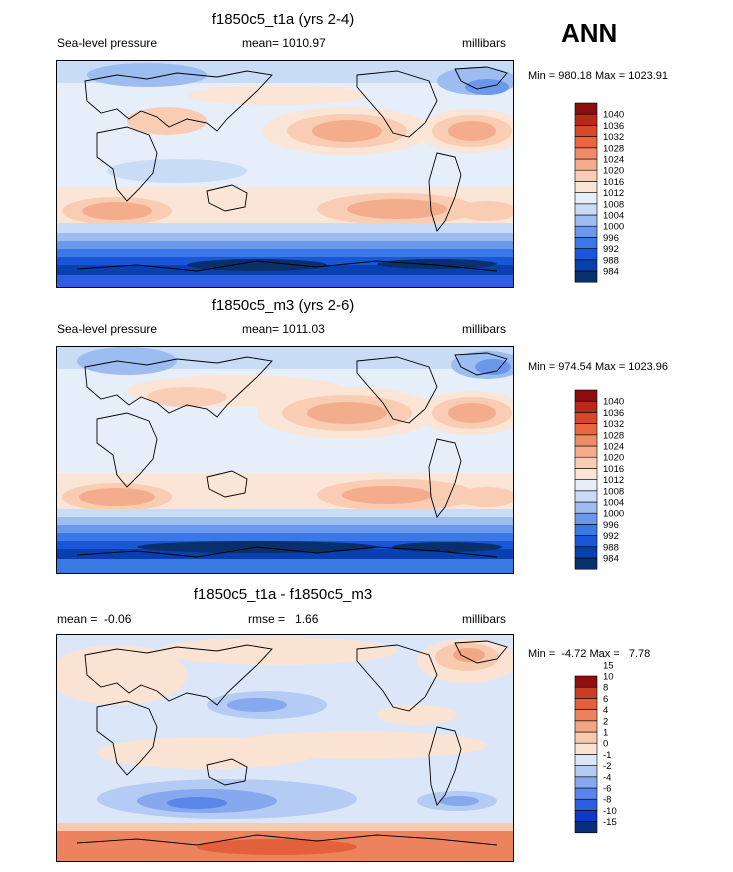 This screenshot has height=872, width=733. Describe the element at coordinates (611, 249) in the screenshot. I see `colorbar-tick-label: 992` at that location.